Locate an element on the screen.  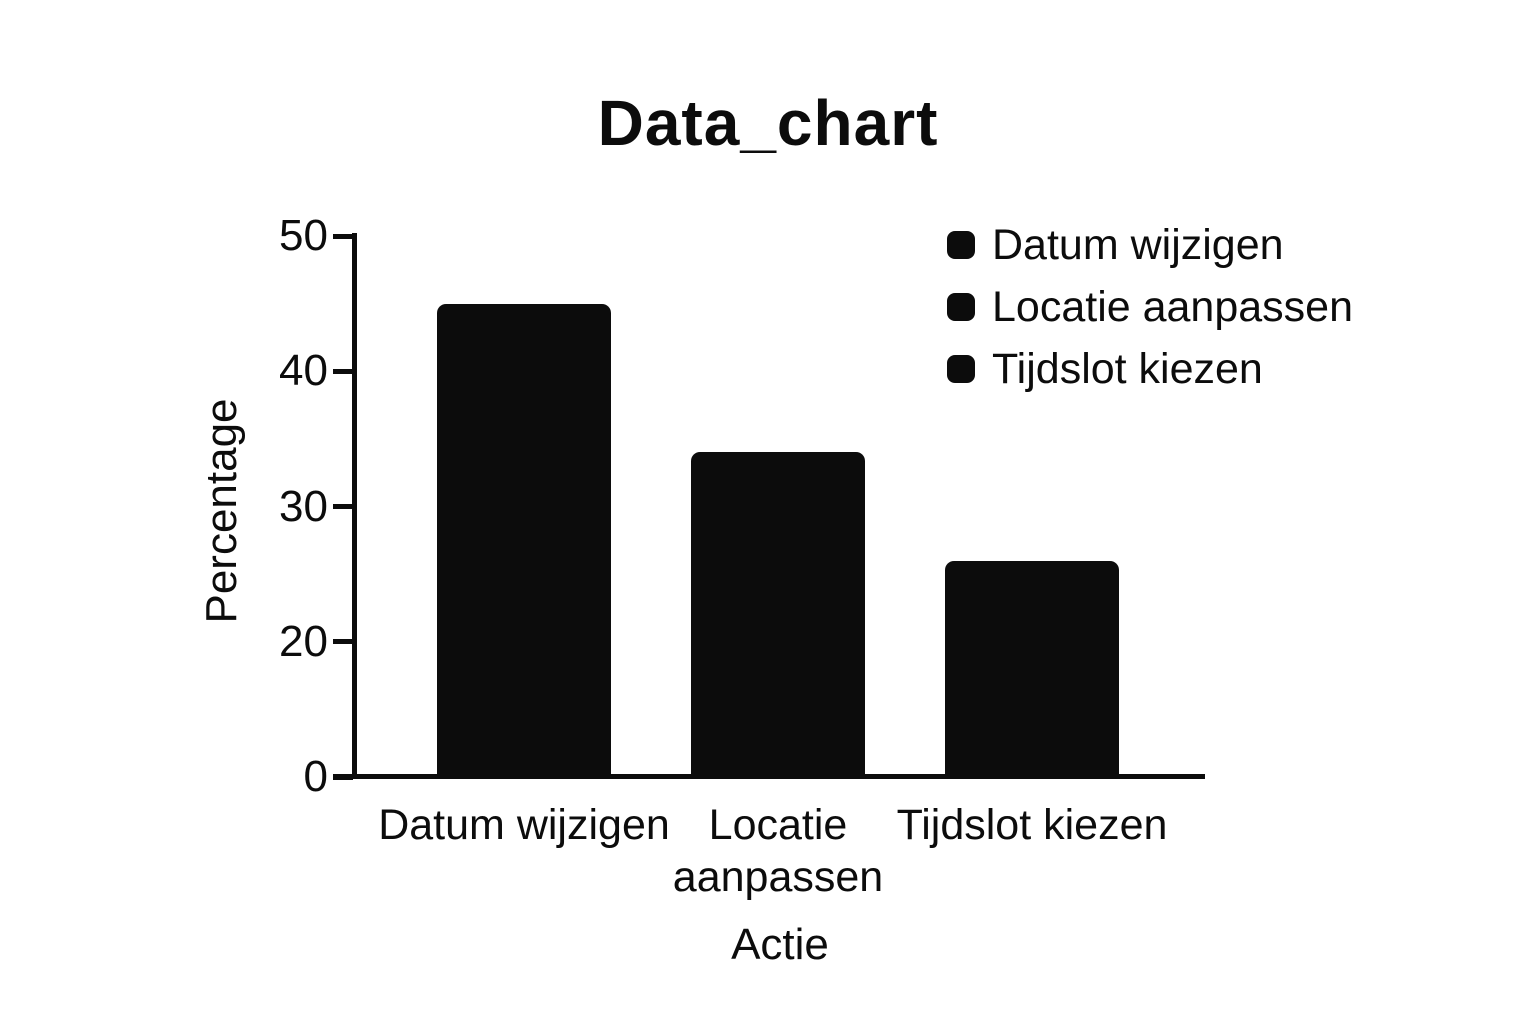
legend-item: Locatie aanpassen is located at coordinates (1150, 307).